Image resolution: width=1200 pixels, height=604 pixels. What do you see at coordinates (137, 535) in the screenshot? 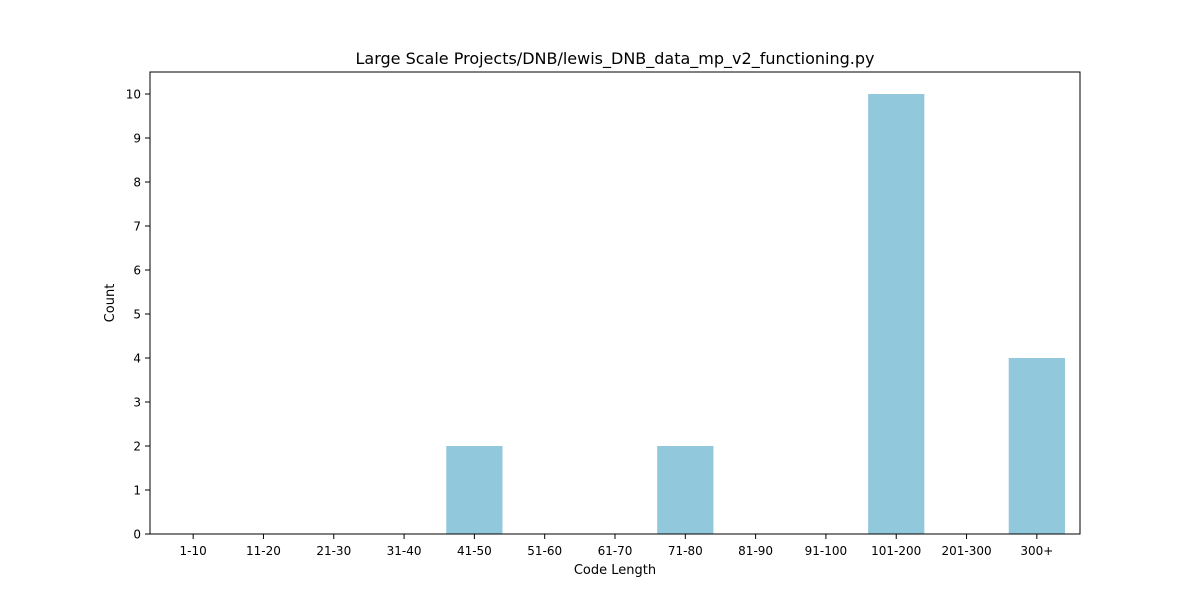
I see `y-tick-label: 0` at bounding box center [137, 535].